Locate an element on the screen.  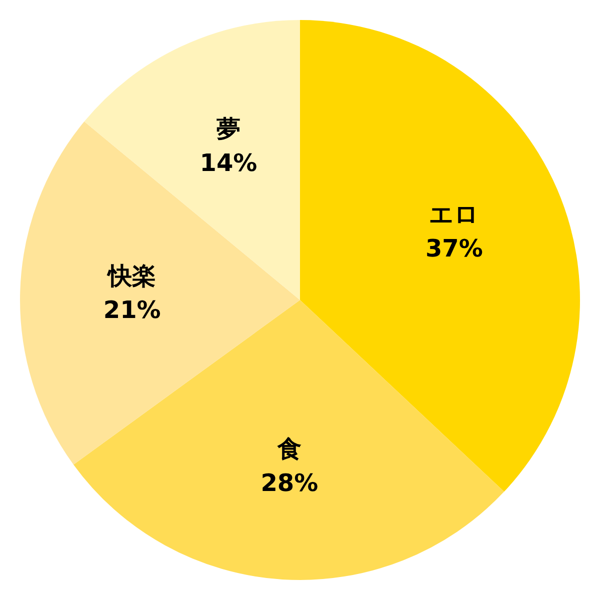
slice-label: エロ is located at coordinates (454, 214).